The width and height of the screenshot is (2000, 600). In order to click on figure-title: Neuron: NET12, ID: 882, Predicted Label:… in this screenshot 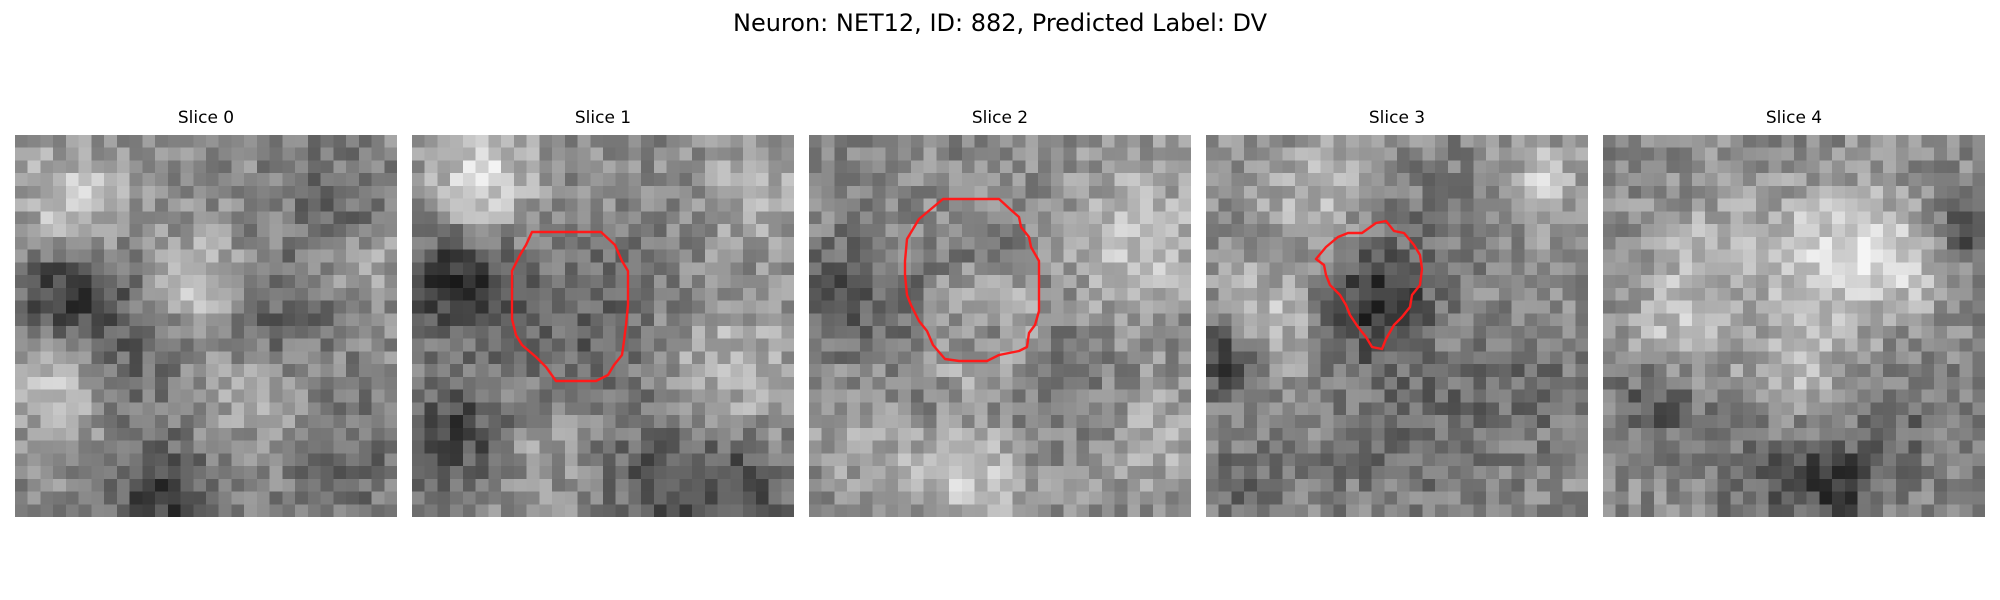, I will do `click(1000, 23)`.